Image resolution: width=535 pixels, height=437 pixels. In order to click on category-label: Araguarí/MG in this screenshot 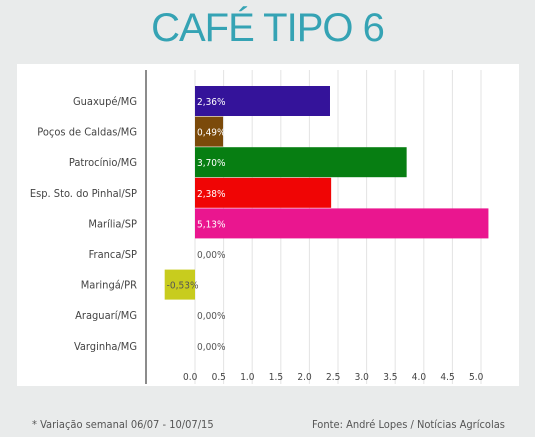, I will do `click(106, 315)`.